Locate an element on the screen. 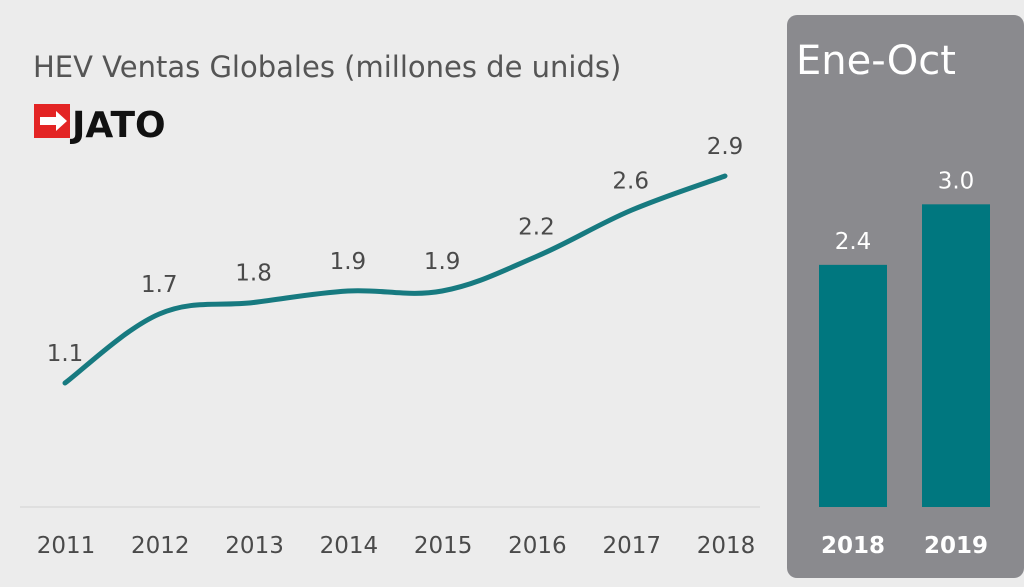 The image size is (1024, 587). jato-logo-arrow-icon is located at coordinates (53, 121).